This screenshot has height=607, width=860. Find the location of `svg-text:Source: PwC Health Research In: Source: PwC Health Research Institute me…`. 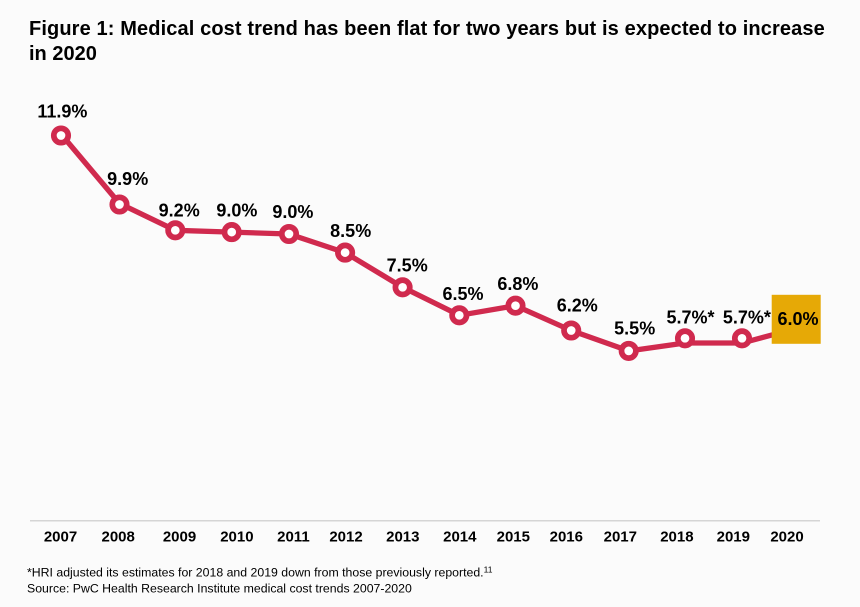

svg-text:Source: PwC Health Research In: Source: PwC Health Research Institute me… is located at coordinates (219, 589).